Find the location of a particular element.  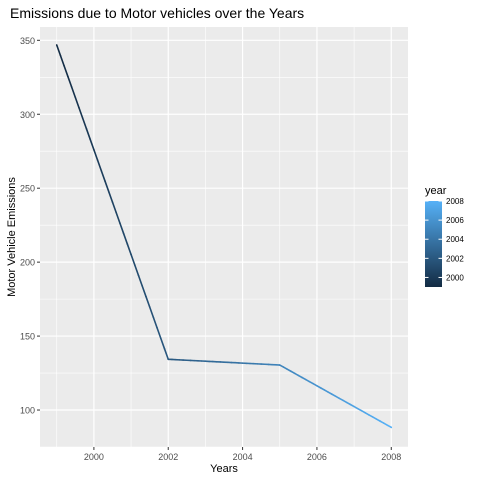

y-tick-label: 150 is located at coordinates (27, 337).